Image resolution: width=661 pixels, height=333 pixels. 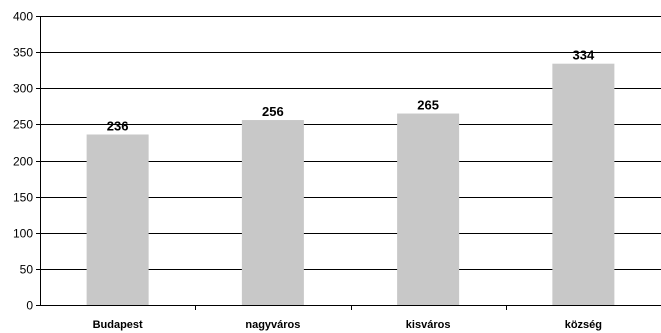 I want to click on y-tick-label: 350, so click(x=23, y=53).